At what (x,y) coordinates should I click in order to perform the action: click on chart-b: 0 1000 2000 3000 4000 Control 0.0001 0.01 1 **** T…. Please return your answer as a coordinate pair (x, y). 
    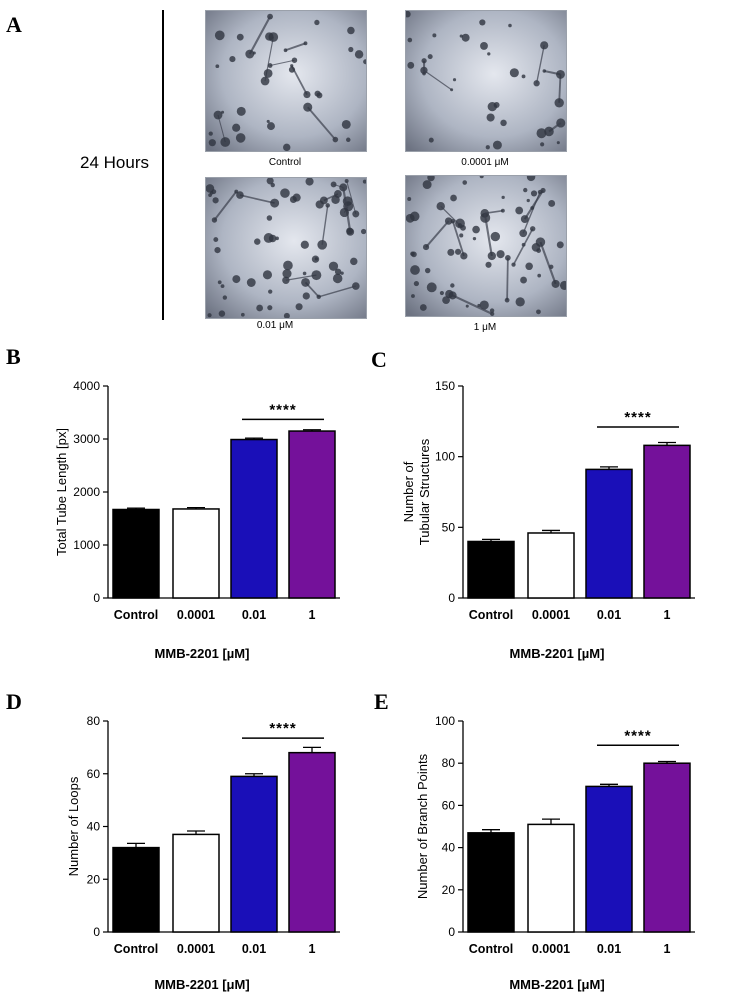
    Looking at the image, I should click on (197, 520).